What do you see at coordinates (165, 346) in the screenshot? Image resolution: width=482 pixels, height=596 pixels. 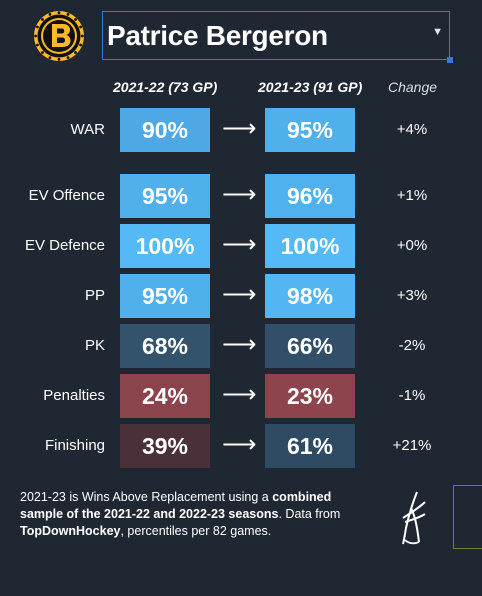 I see `season1-percentile: 68%` at bounding box center [165, 346].